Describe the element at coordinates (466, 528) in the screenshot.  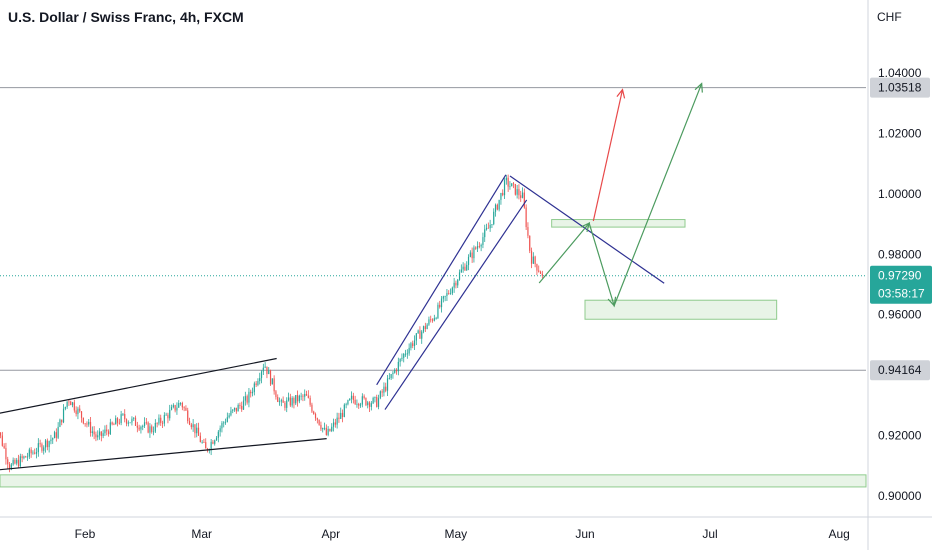
I see `time-axis: Feb Mar Apr May Jun Jul Aug` at that location.